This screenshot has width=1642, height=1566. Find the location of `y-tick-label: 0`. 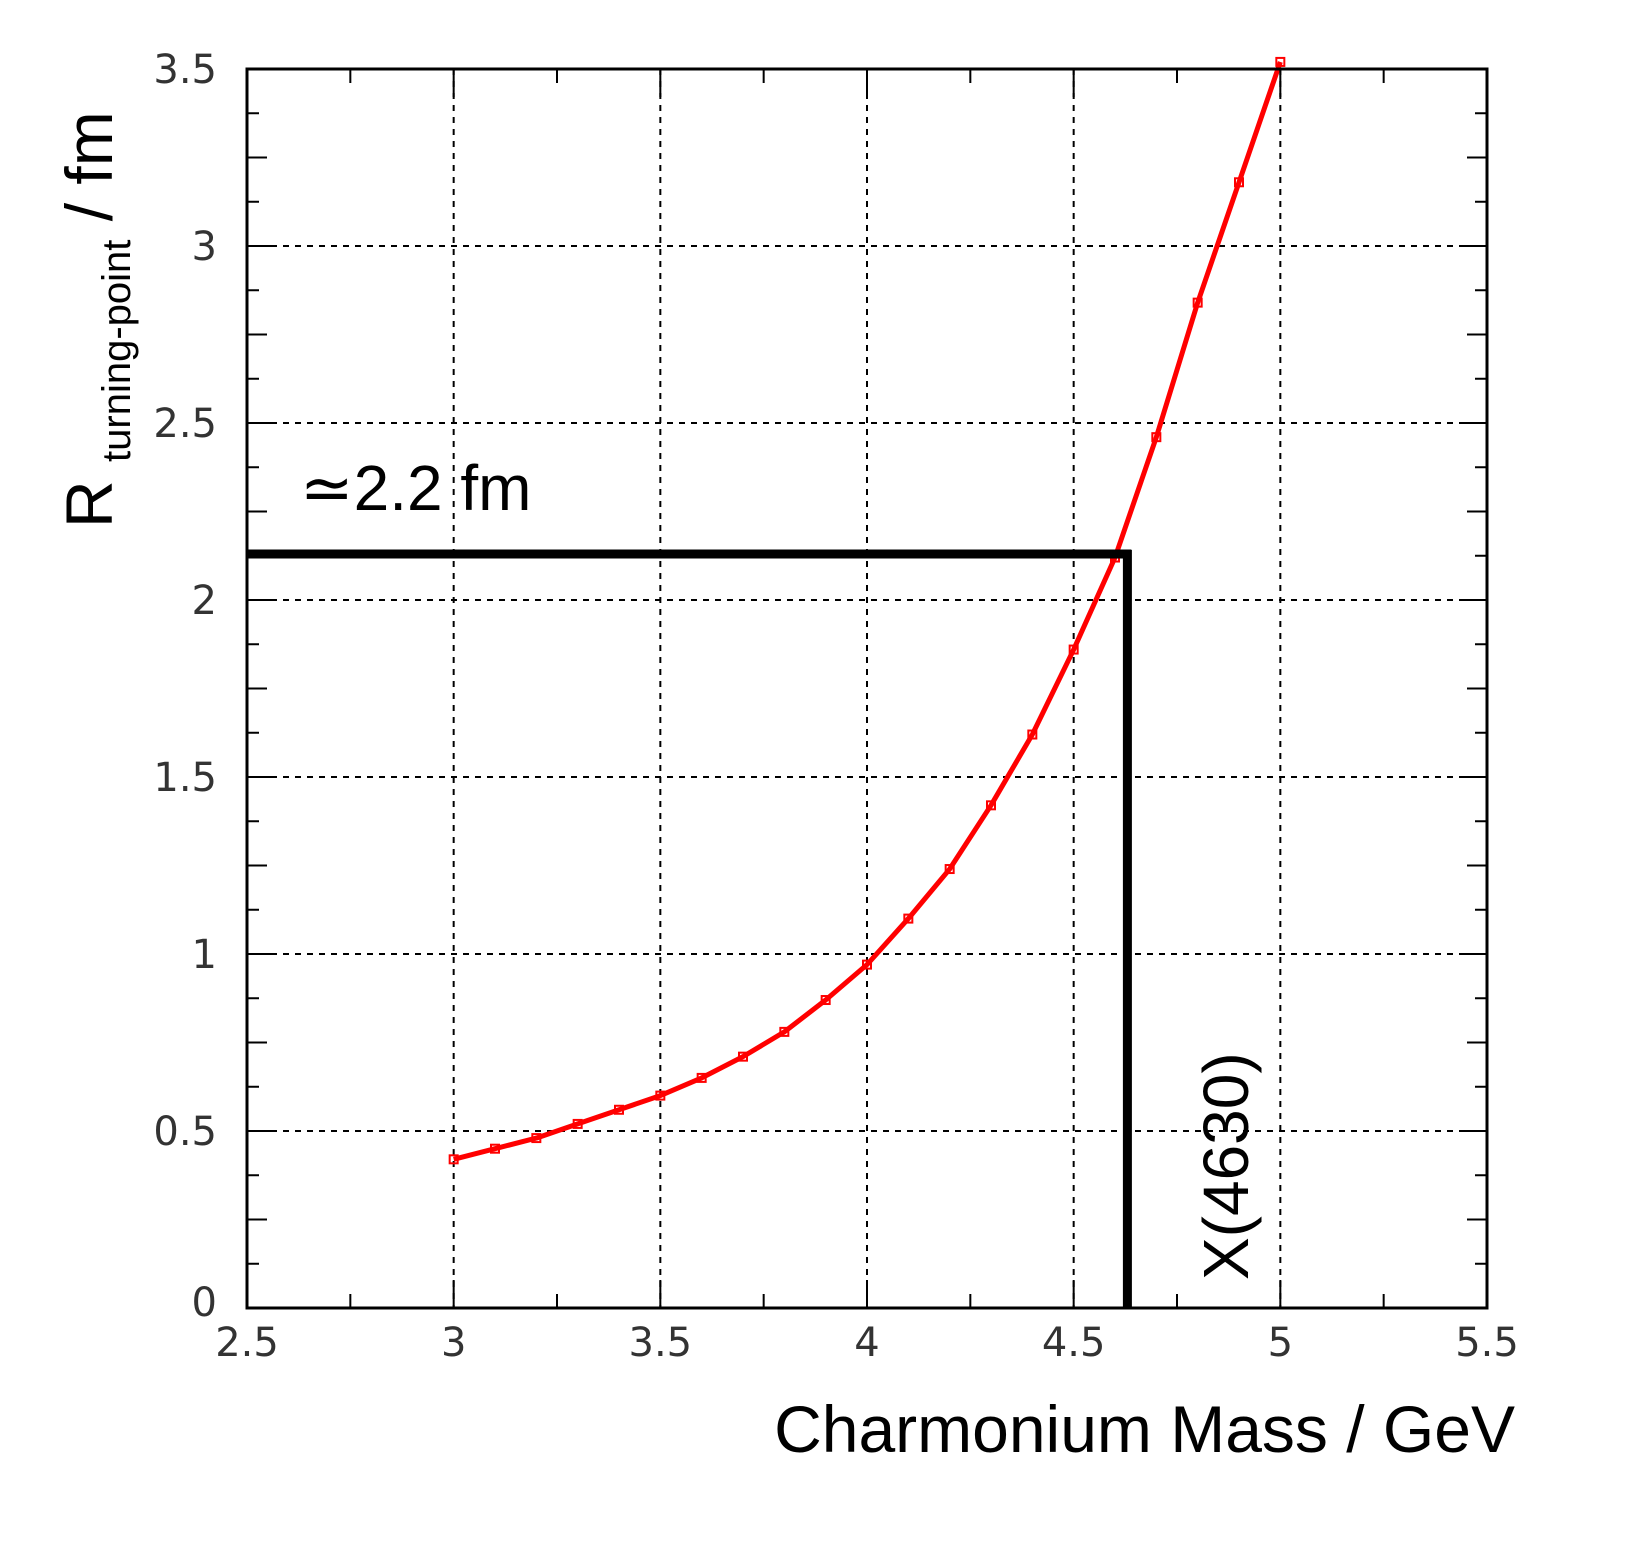

y-tick-label: 0 is located at coordinates (204, 1303).